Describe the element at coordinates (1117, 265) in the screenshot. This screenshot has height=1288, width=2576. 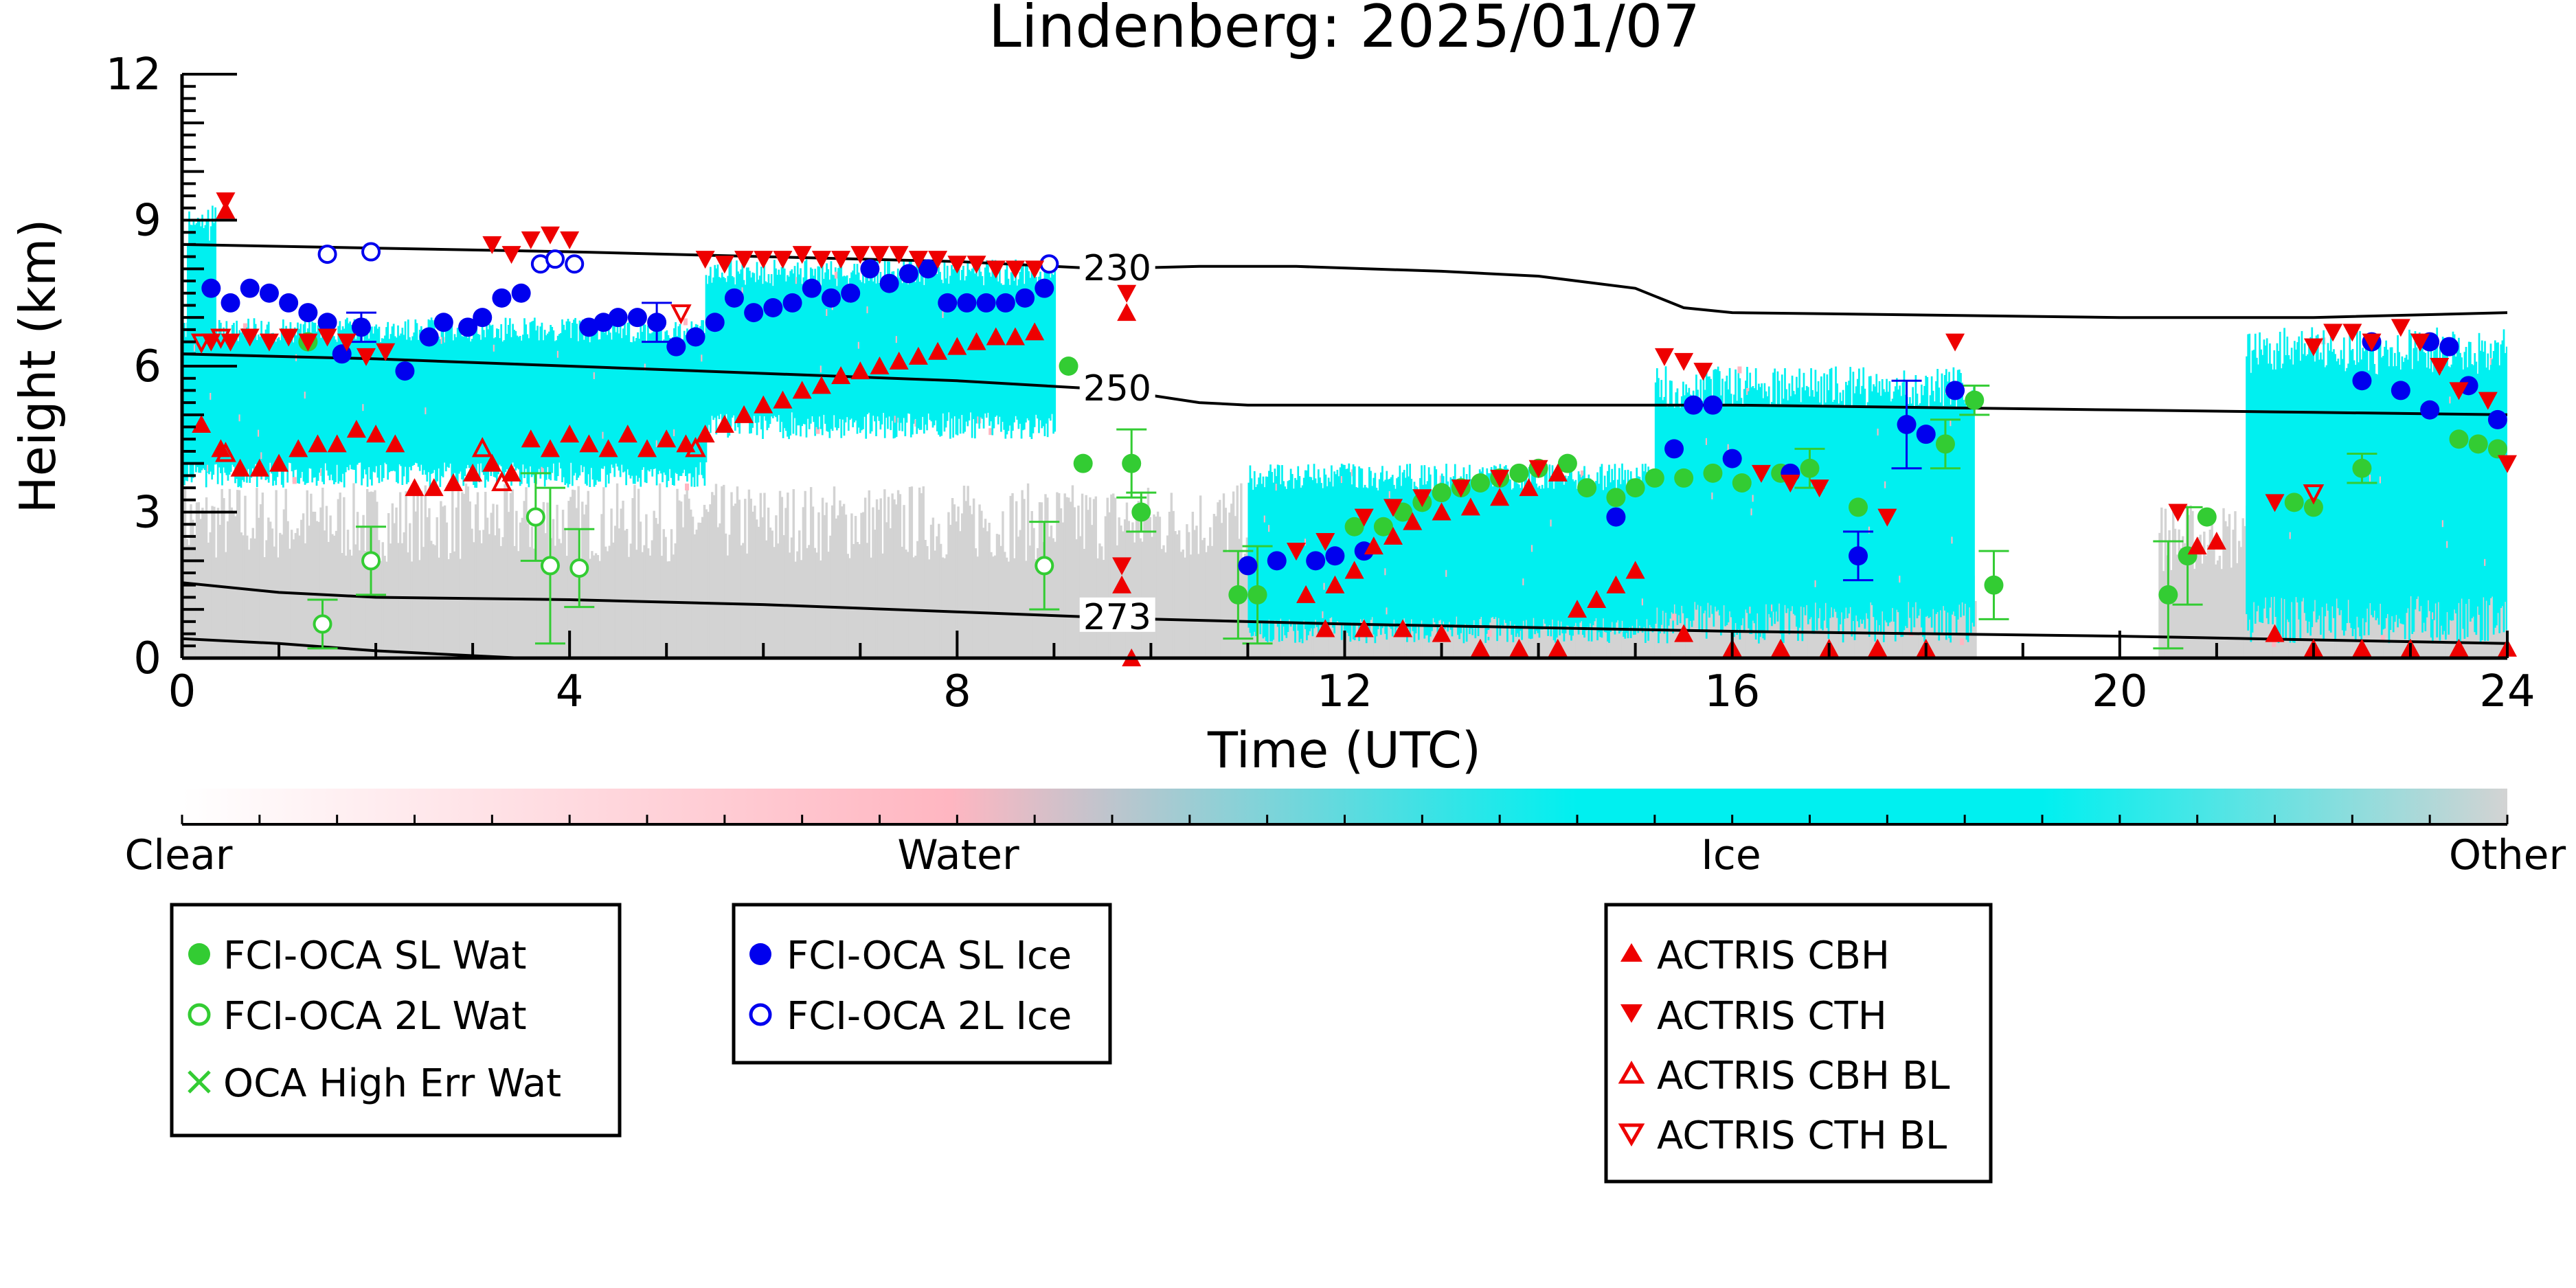
I see `isotherm-label-bg` at that location.